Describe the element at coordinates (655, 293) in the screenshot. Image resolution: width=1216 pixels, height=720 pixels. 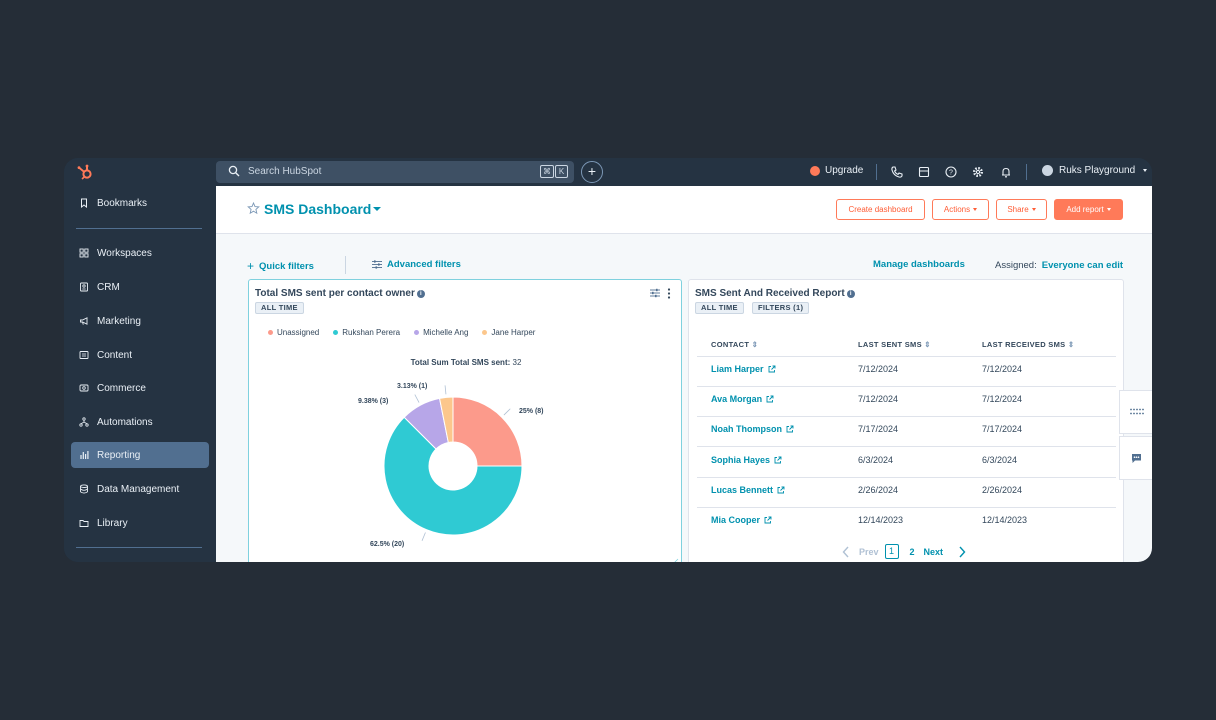
I see `report-filter-icon` at that location.